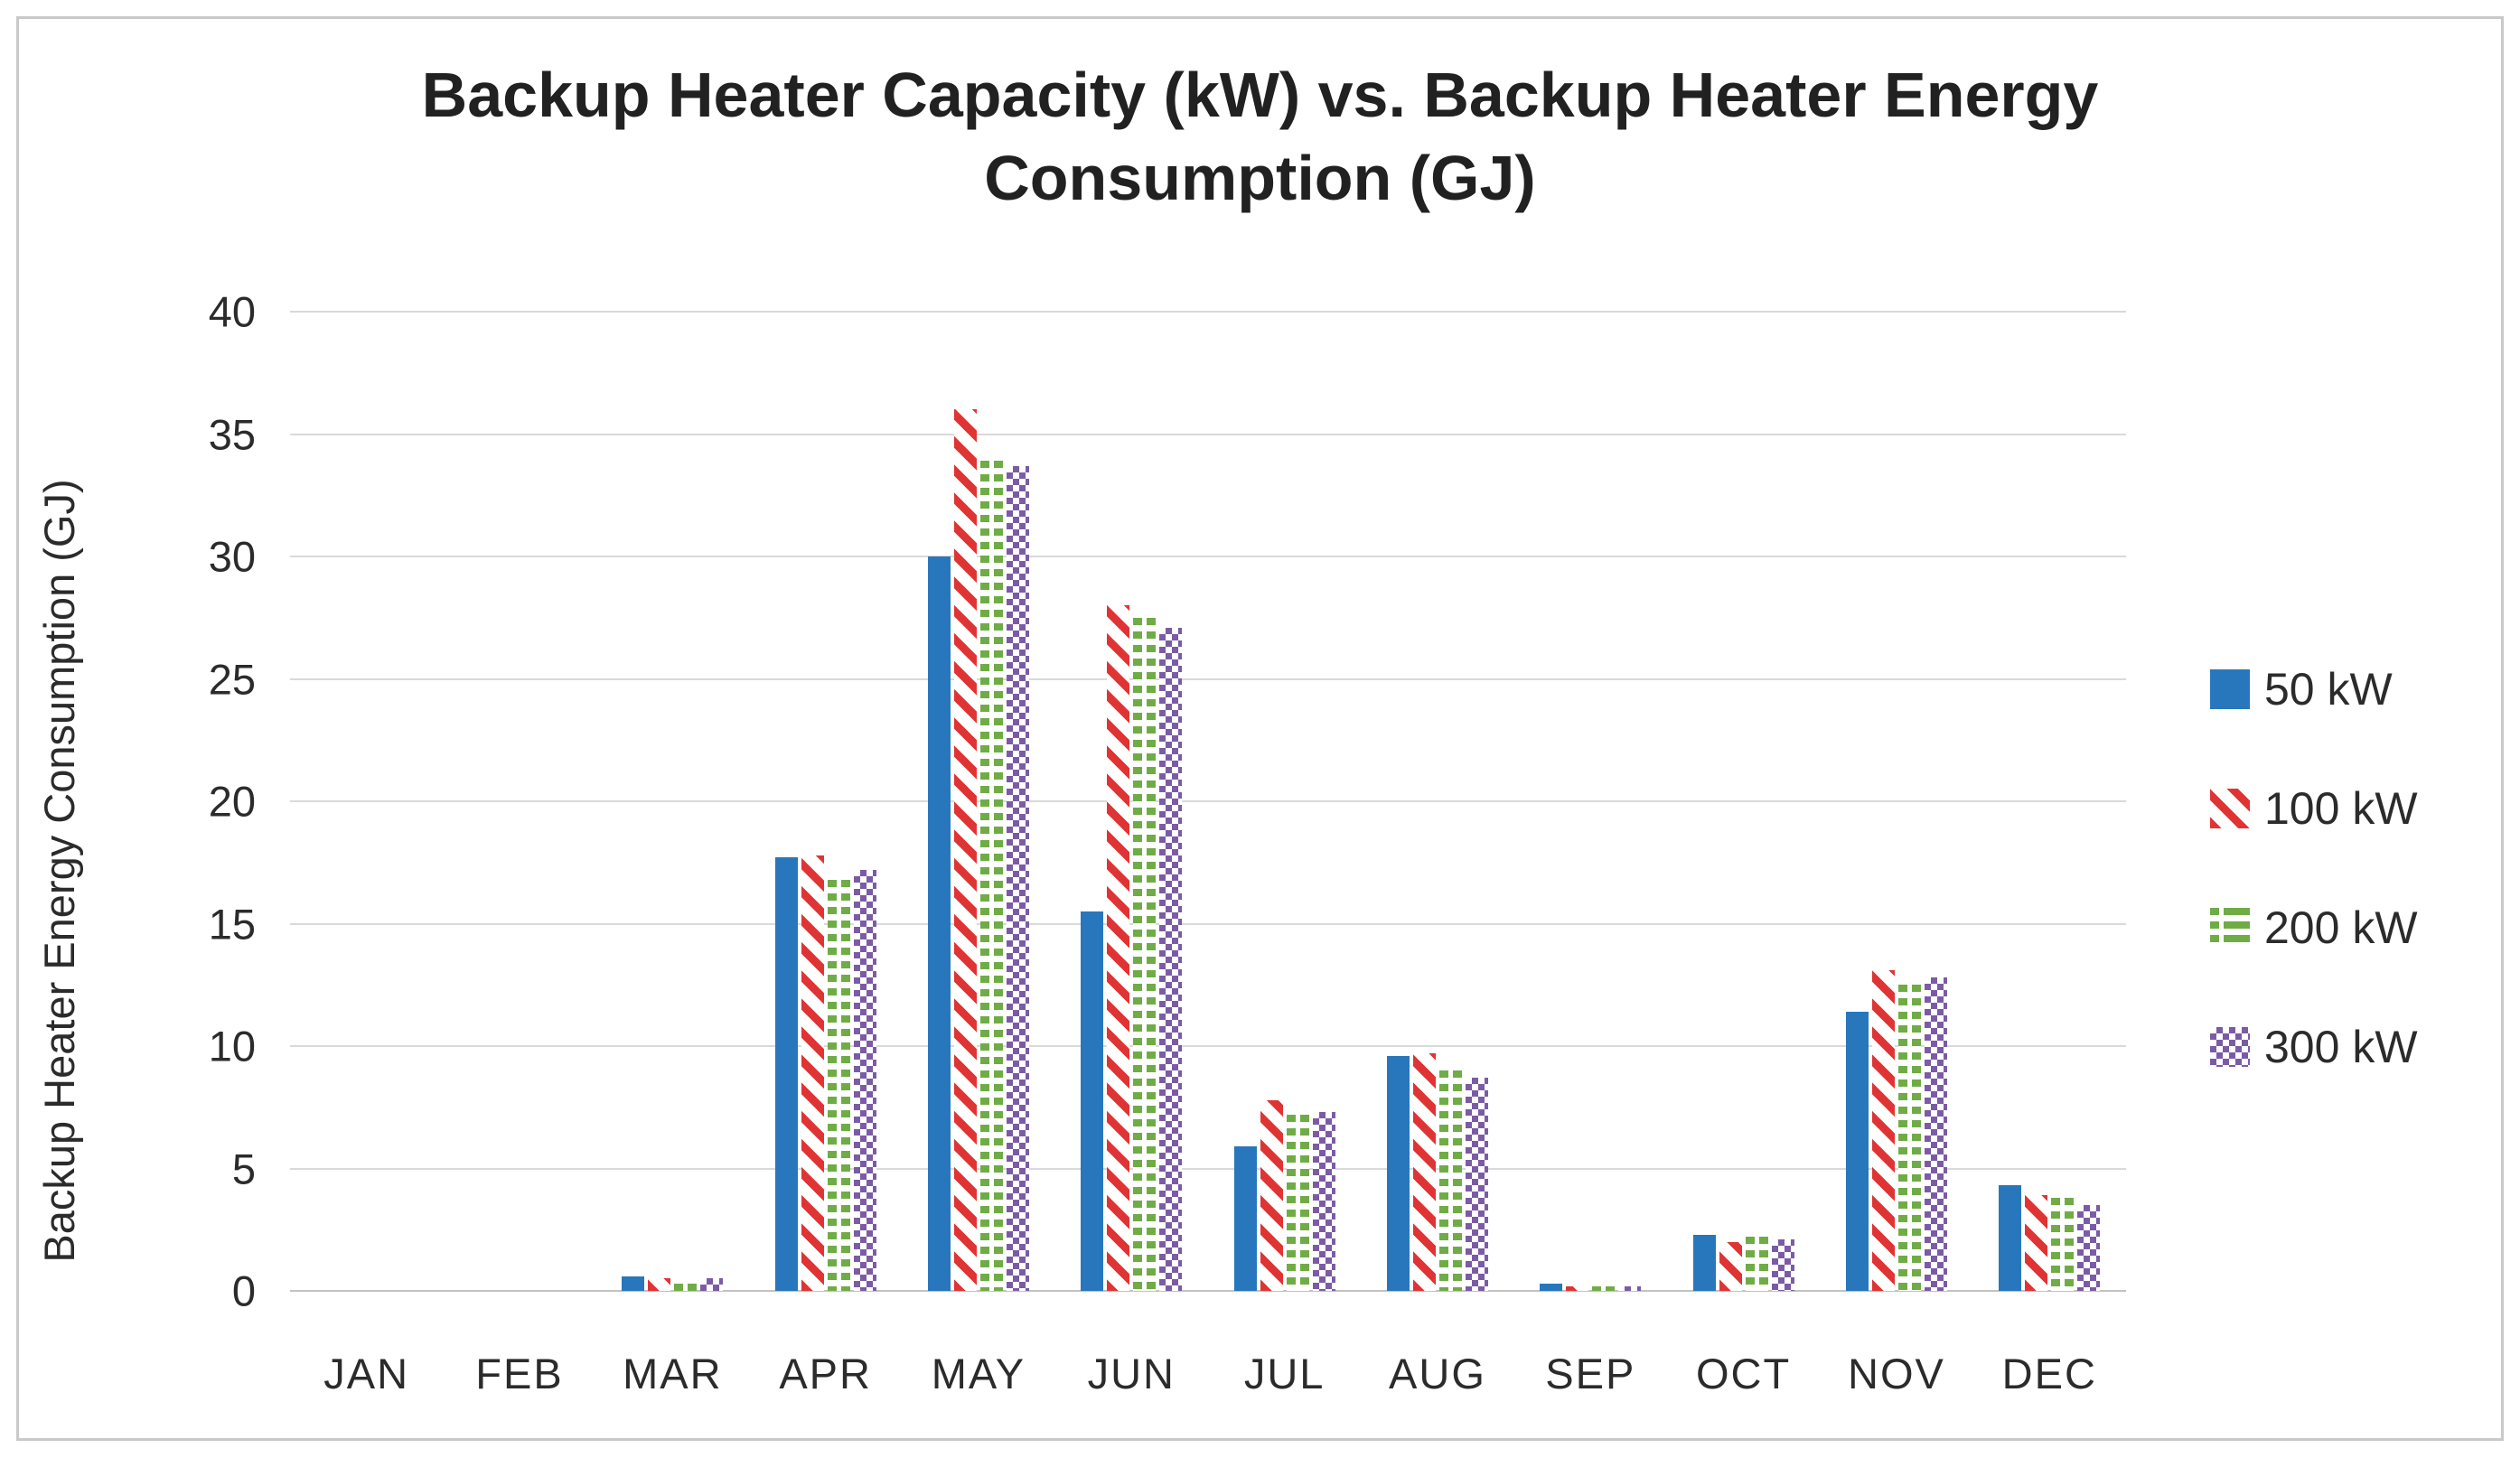  Describe the element at coordinates (659, 1284) in the screenshot. I see `bar-mar-100-kw` at that location.